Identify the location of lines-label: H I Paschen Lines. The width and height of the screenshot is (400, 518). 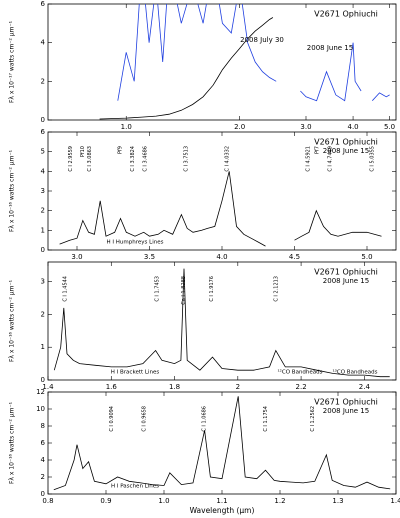
(135, 487).